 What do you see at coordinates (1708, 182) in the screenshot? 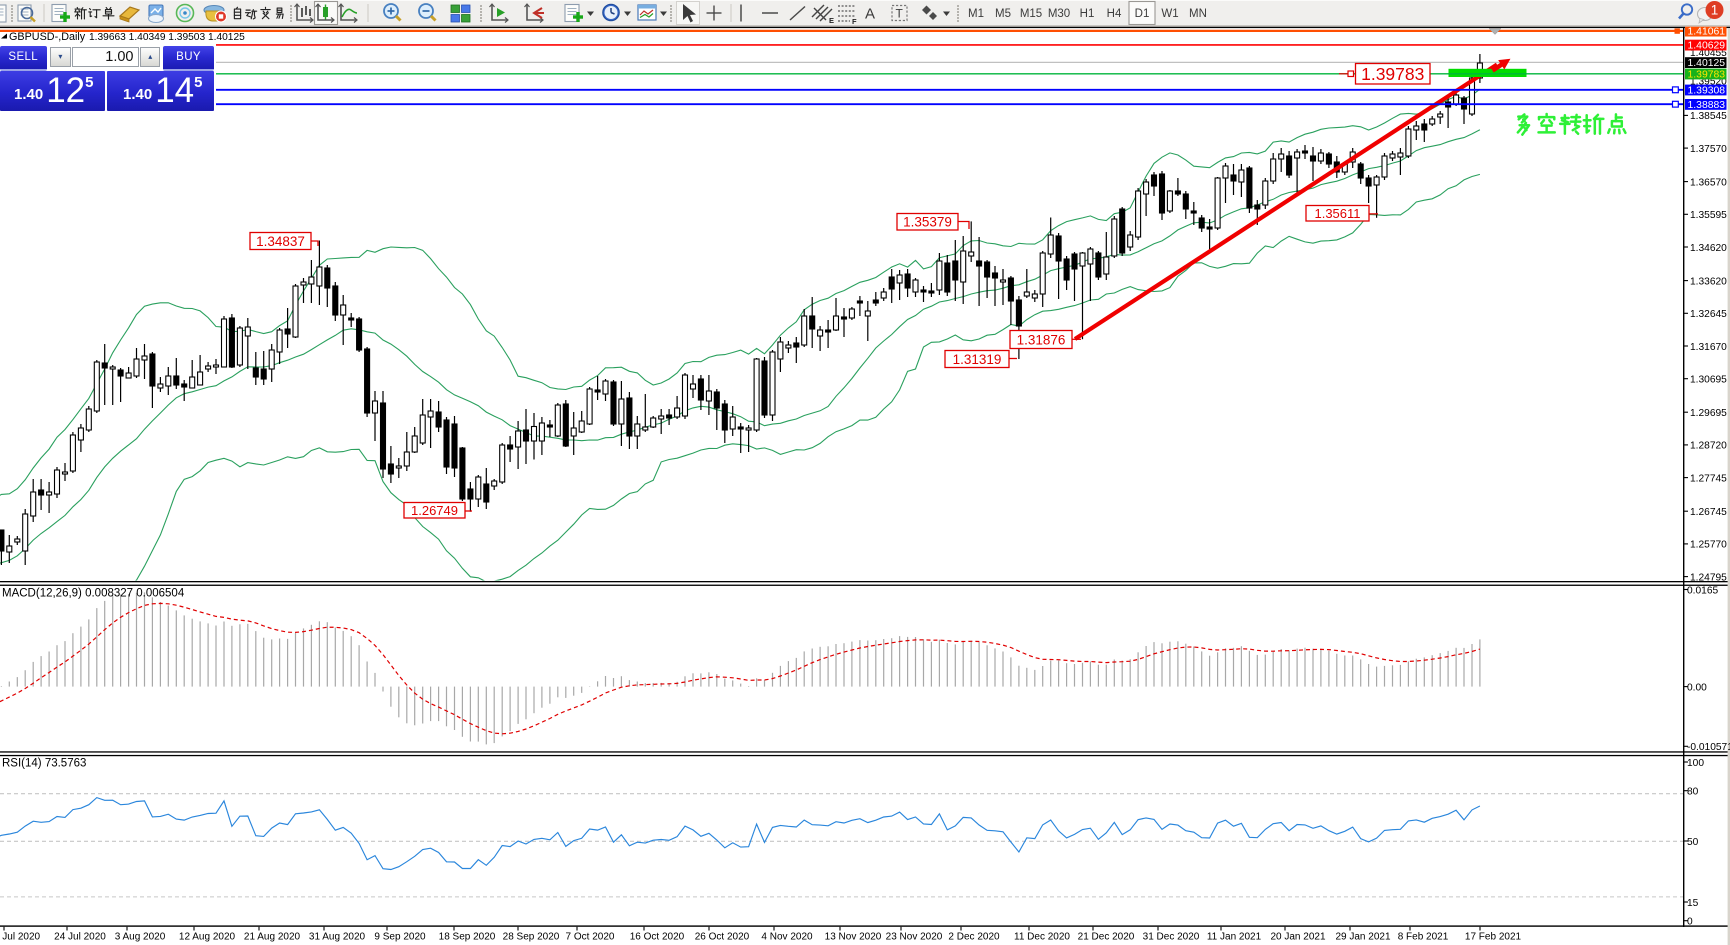
I see `svg-text: 1.36570` at bounding box center [1708, 182].